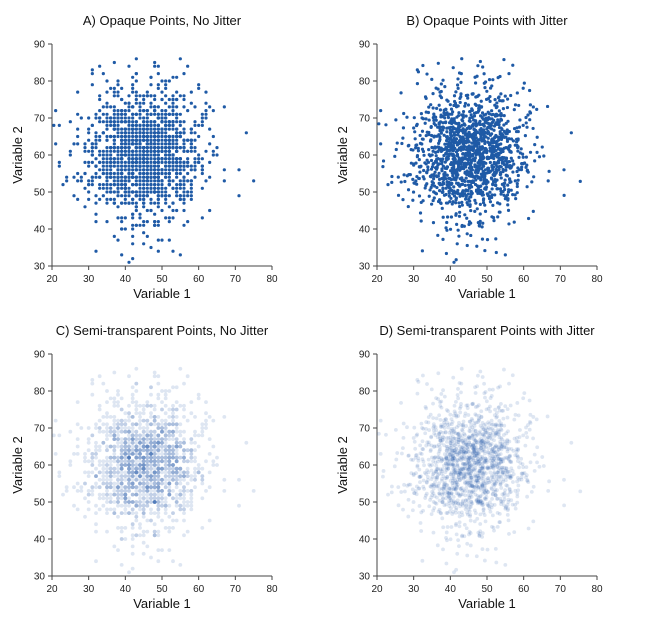  I want to click on x-tick-label: 30, so click(414, 279).